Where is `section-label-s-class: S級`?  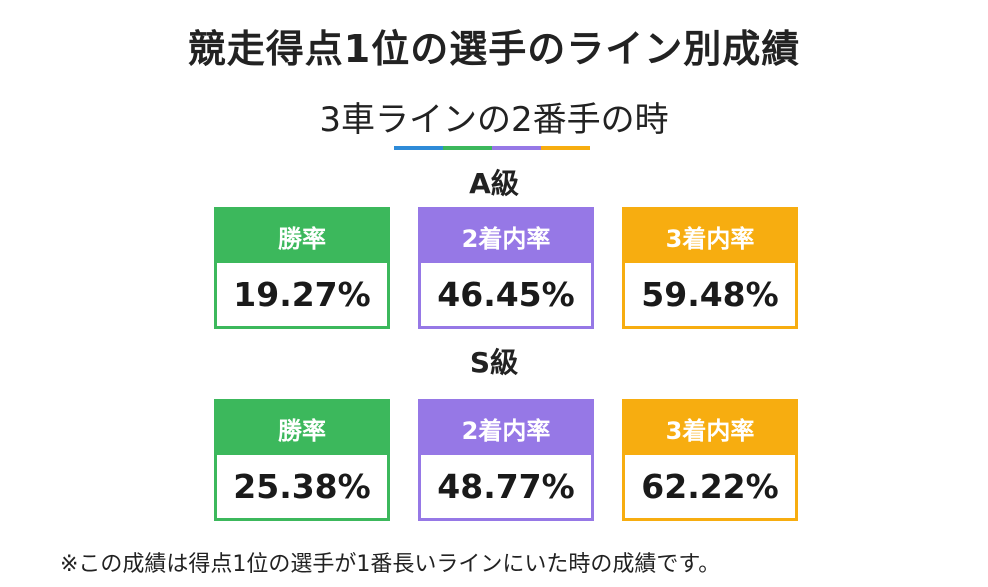 section-label-s-class: S級 is located at coordinates (494, 362).